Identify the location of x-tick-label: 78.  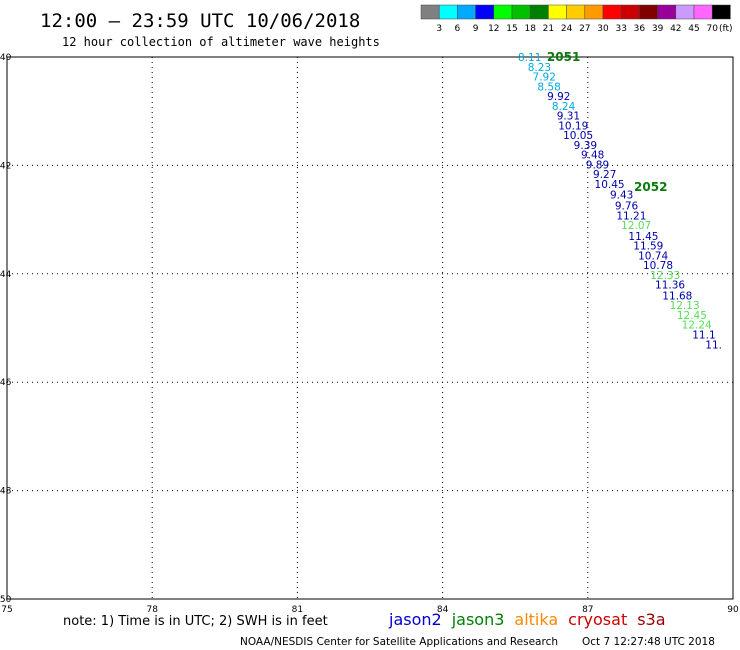
(152, 610).